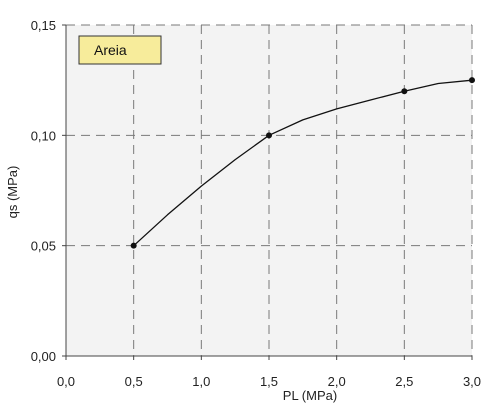  I want to click on x-axis-title: PL (MPa), so click(310, 395).